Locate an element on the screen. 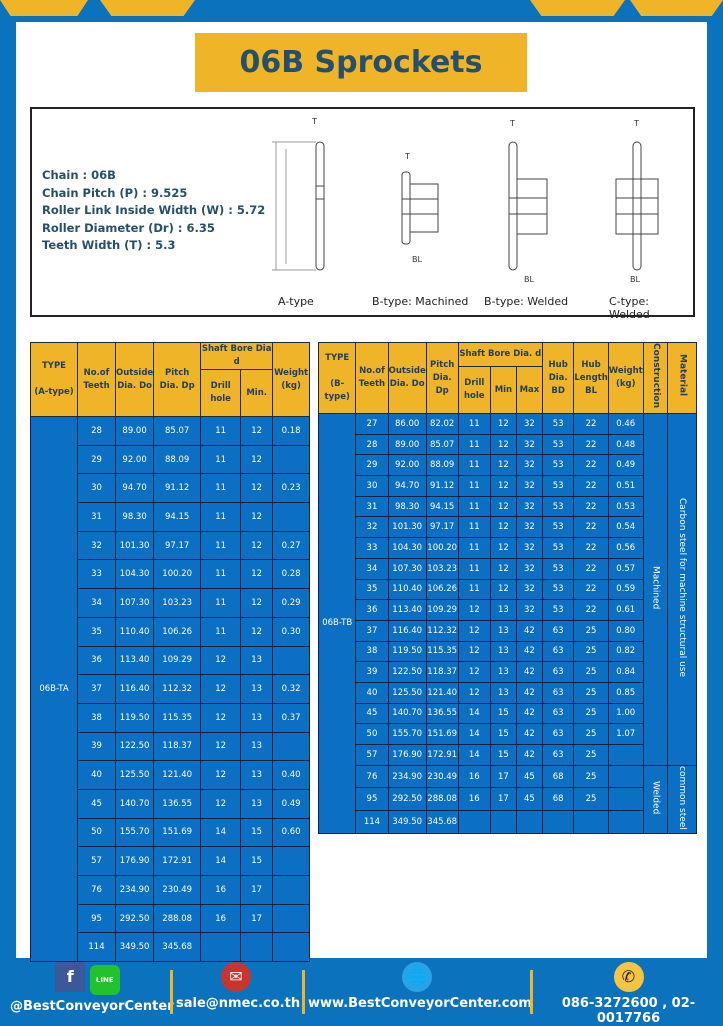 The width and height of the screenshot is (723, 1026). table-cell: 0.60 is located at coordinates (291, 832).